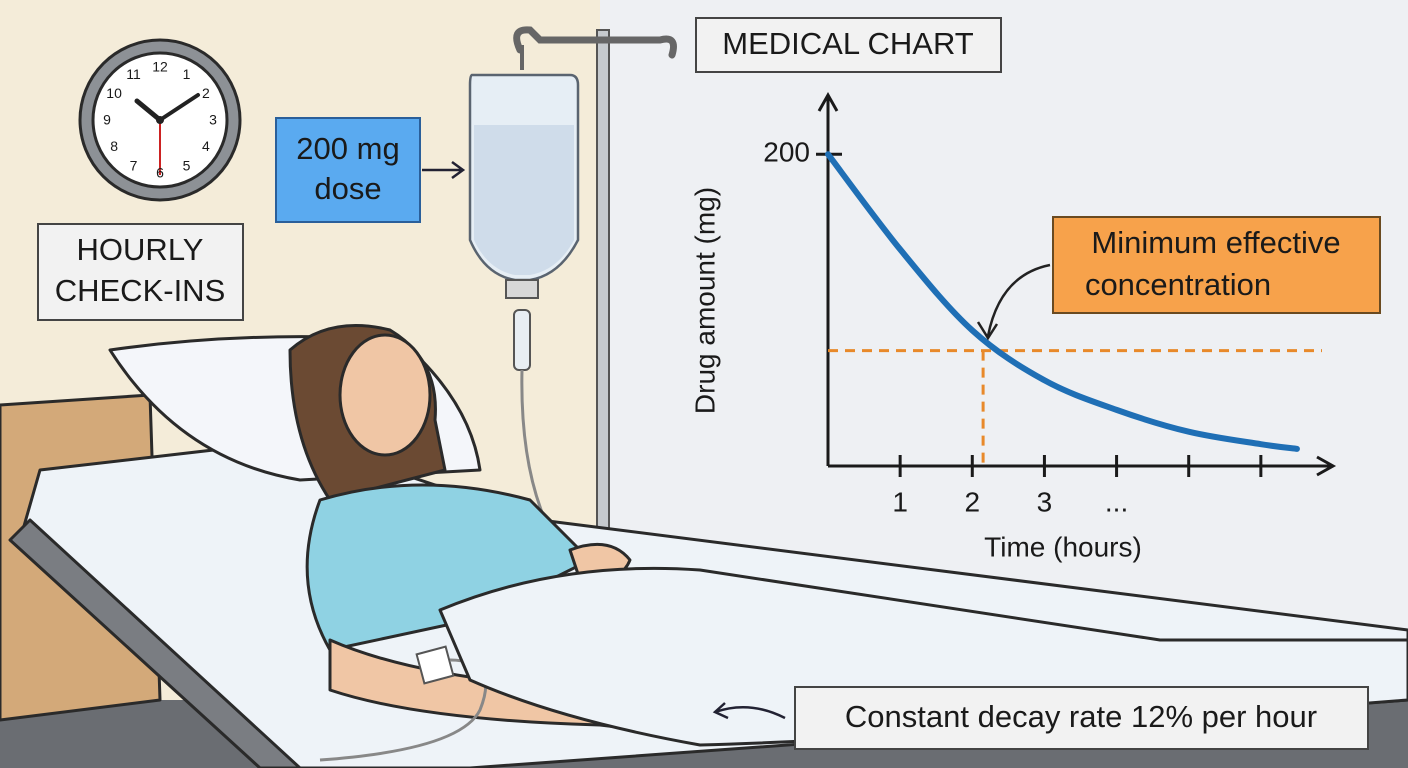  I want to click on annotation-arrow, so click(1013, 302).